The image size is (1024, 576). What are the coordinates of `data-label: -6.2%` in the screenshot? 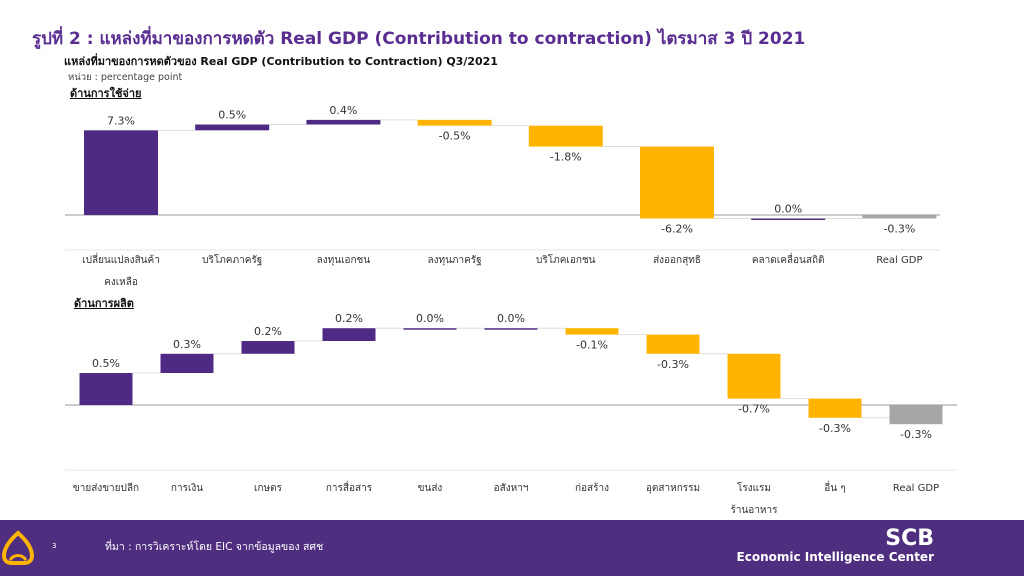 It's located at (677, 228).